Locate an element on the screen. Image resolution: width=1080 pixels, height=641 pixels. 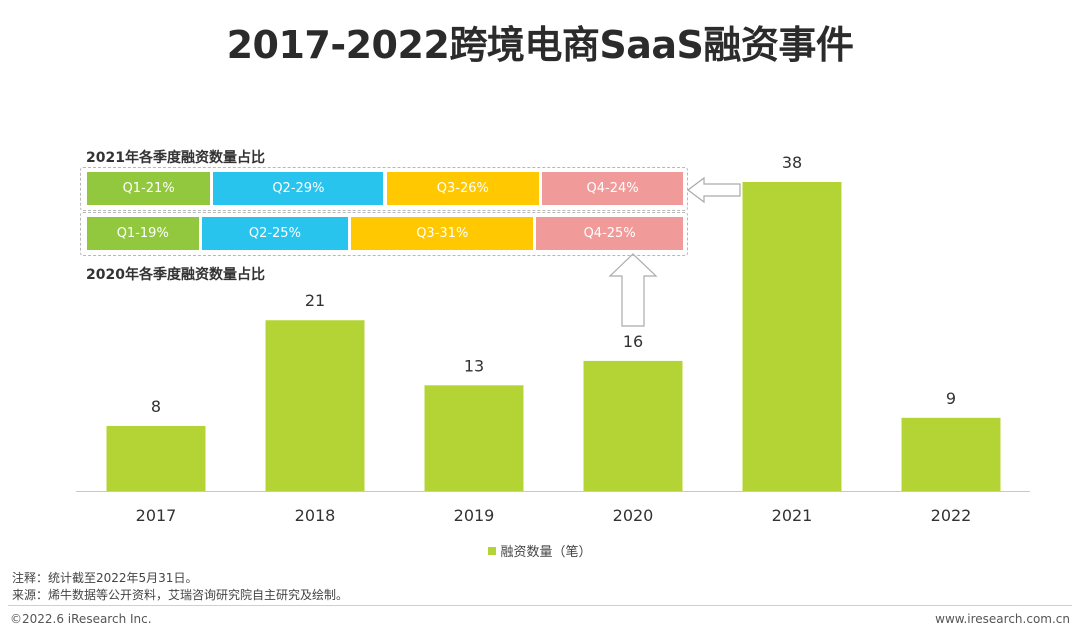
legend-swatch is located at coordinates (492, 551).